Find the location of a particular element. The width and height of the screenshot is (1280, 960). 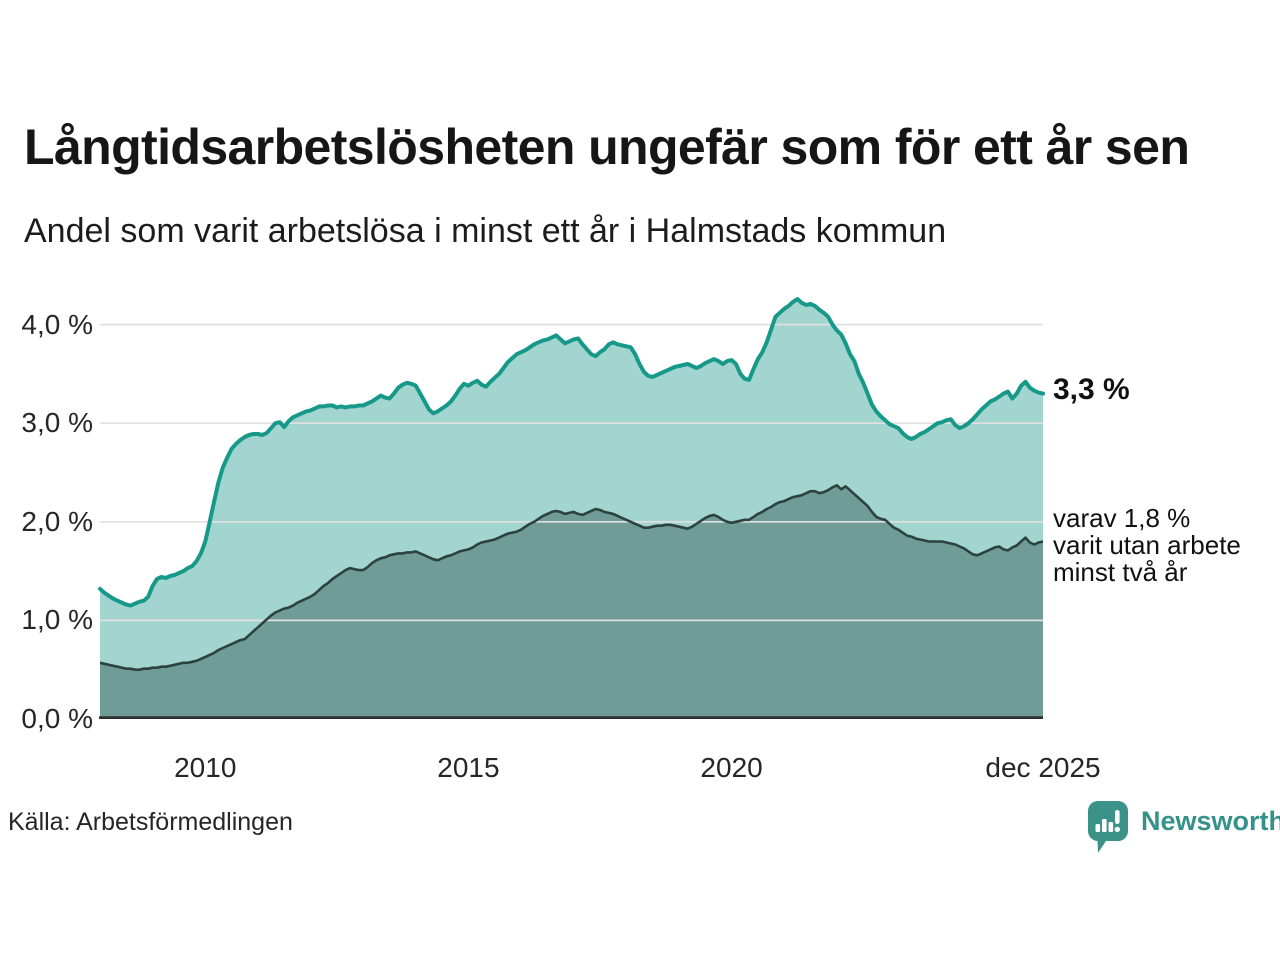

x-tick-label: dec 2025 is located at coordinates (1043, 767).